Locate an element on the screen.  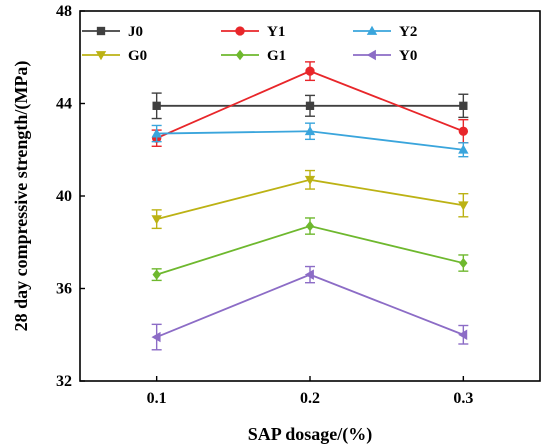
series-y1 is located at coordinates (310, 104).